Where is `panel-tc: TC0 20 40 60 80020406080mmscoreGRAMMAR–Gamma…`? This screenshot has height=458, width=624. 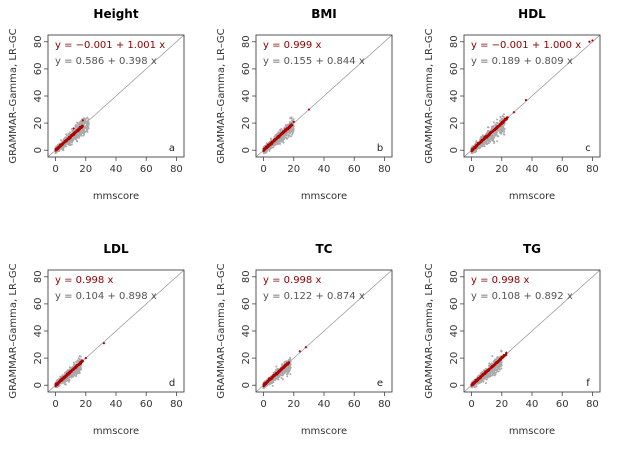
panel-tc: TC0 20 40 60 80020406080mmscoreGRAMMAR–Gamma… is located at coordinates (304, 339).